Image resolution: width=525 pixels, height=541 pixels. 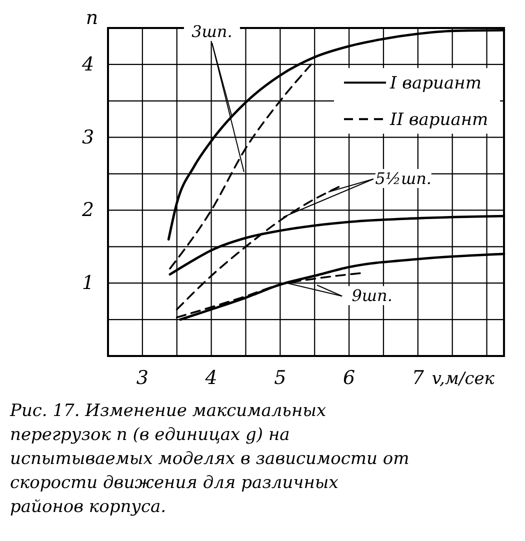 What do you see at coordinates (403, 178) in the screenshot?
I see `annotation: 5½шп.` at bounding box center [403, 178].